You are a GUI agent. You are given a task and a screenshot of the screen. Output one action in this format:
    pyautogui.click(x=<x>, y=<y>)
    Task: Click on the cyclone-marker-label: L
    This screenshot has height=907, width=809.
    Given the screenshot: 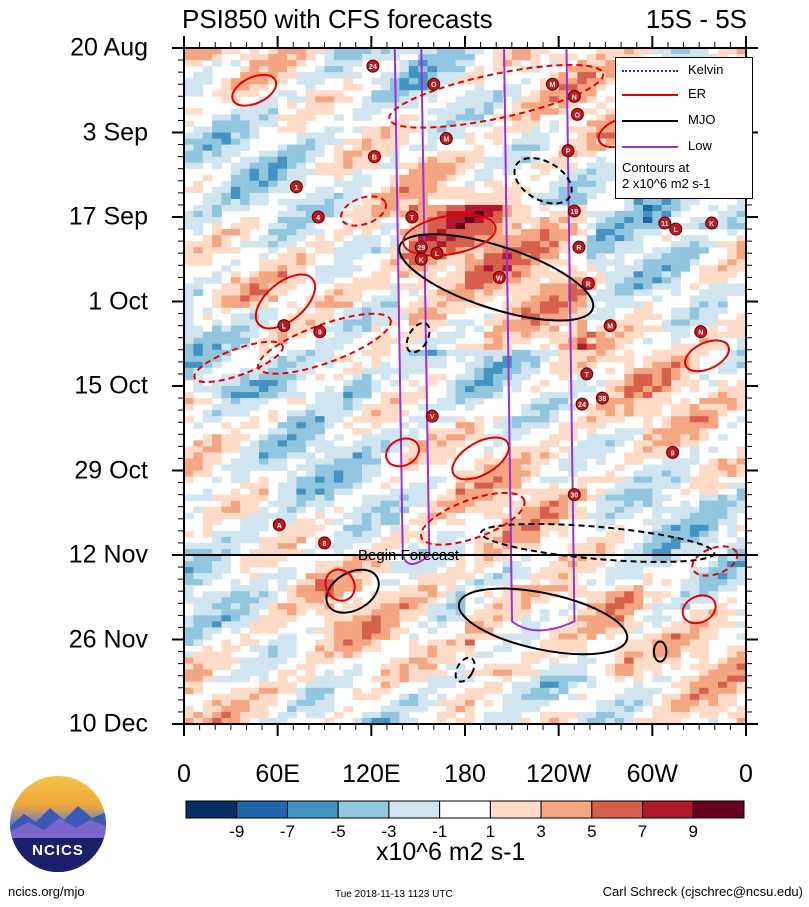 What is the action you would take?
    pyautogui.click(x=284, y=327)
    